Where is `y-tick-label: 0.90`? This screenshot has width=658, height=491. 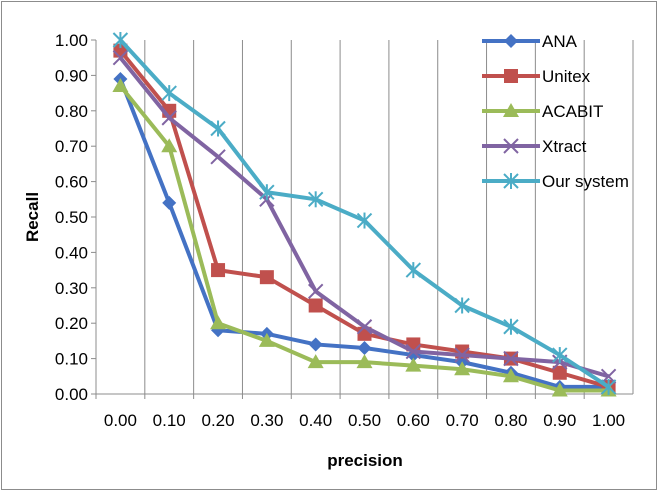 y-tick-label: 0.90 is located at coordinates (71, 75).